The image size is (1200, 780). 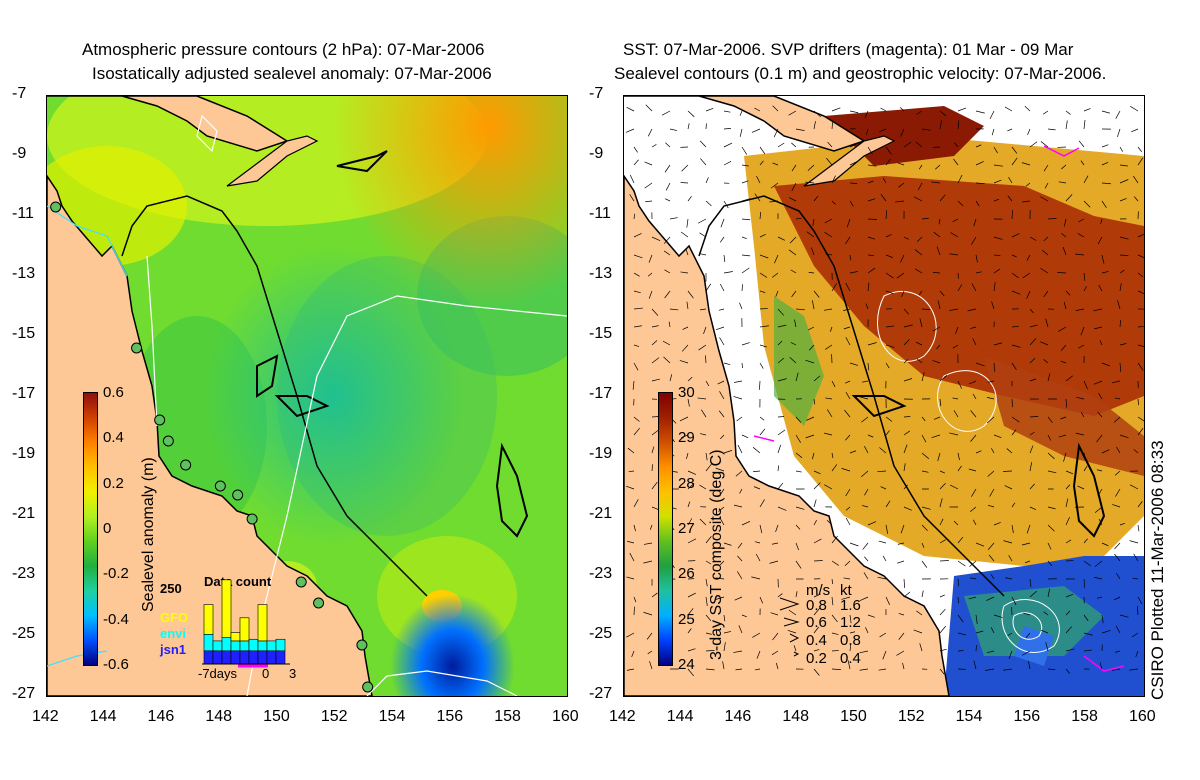 What do you see at coordinates (208, 642) in the screenshot?
I see `hist-bar-0-envi` at bounding box center [208, 642].